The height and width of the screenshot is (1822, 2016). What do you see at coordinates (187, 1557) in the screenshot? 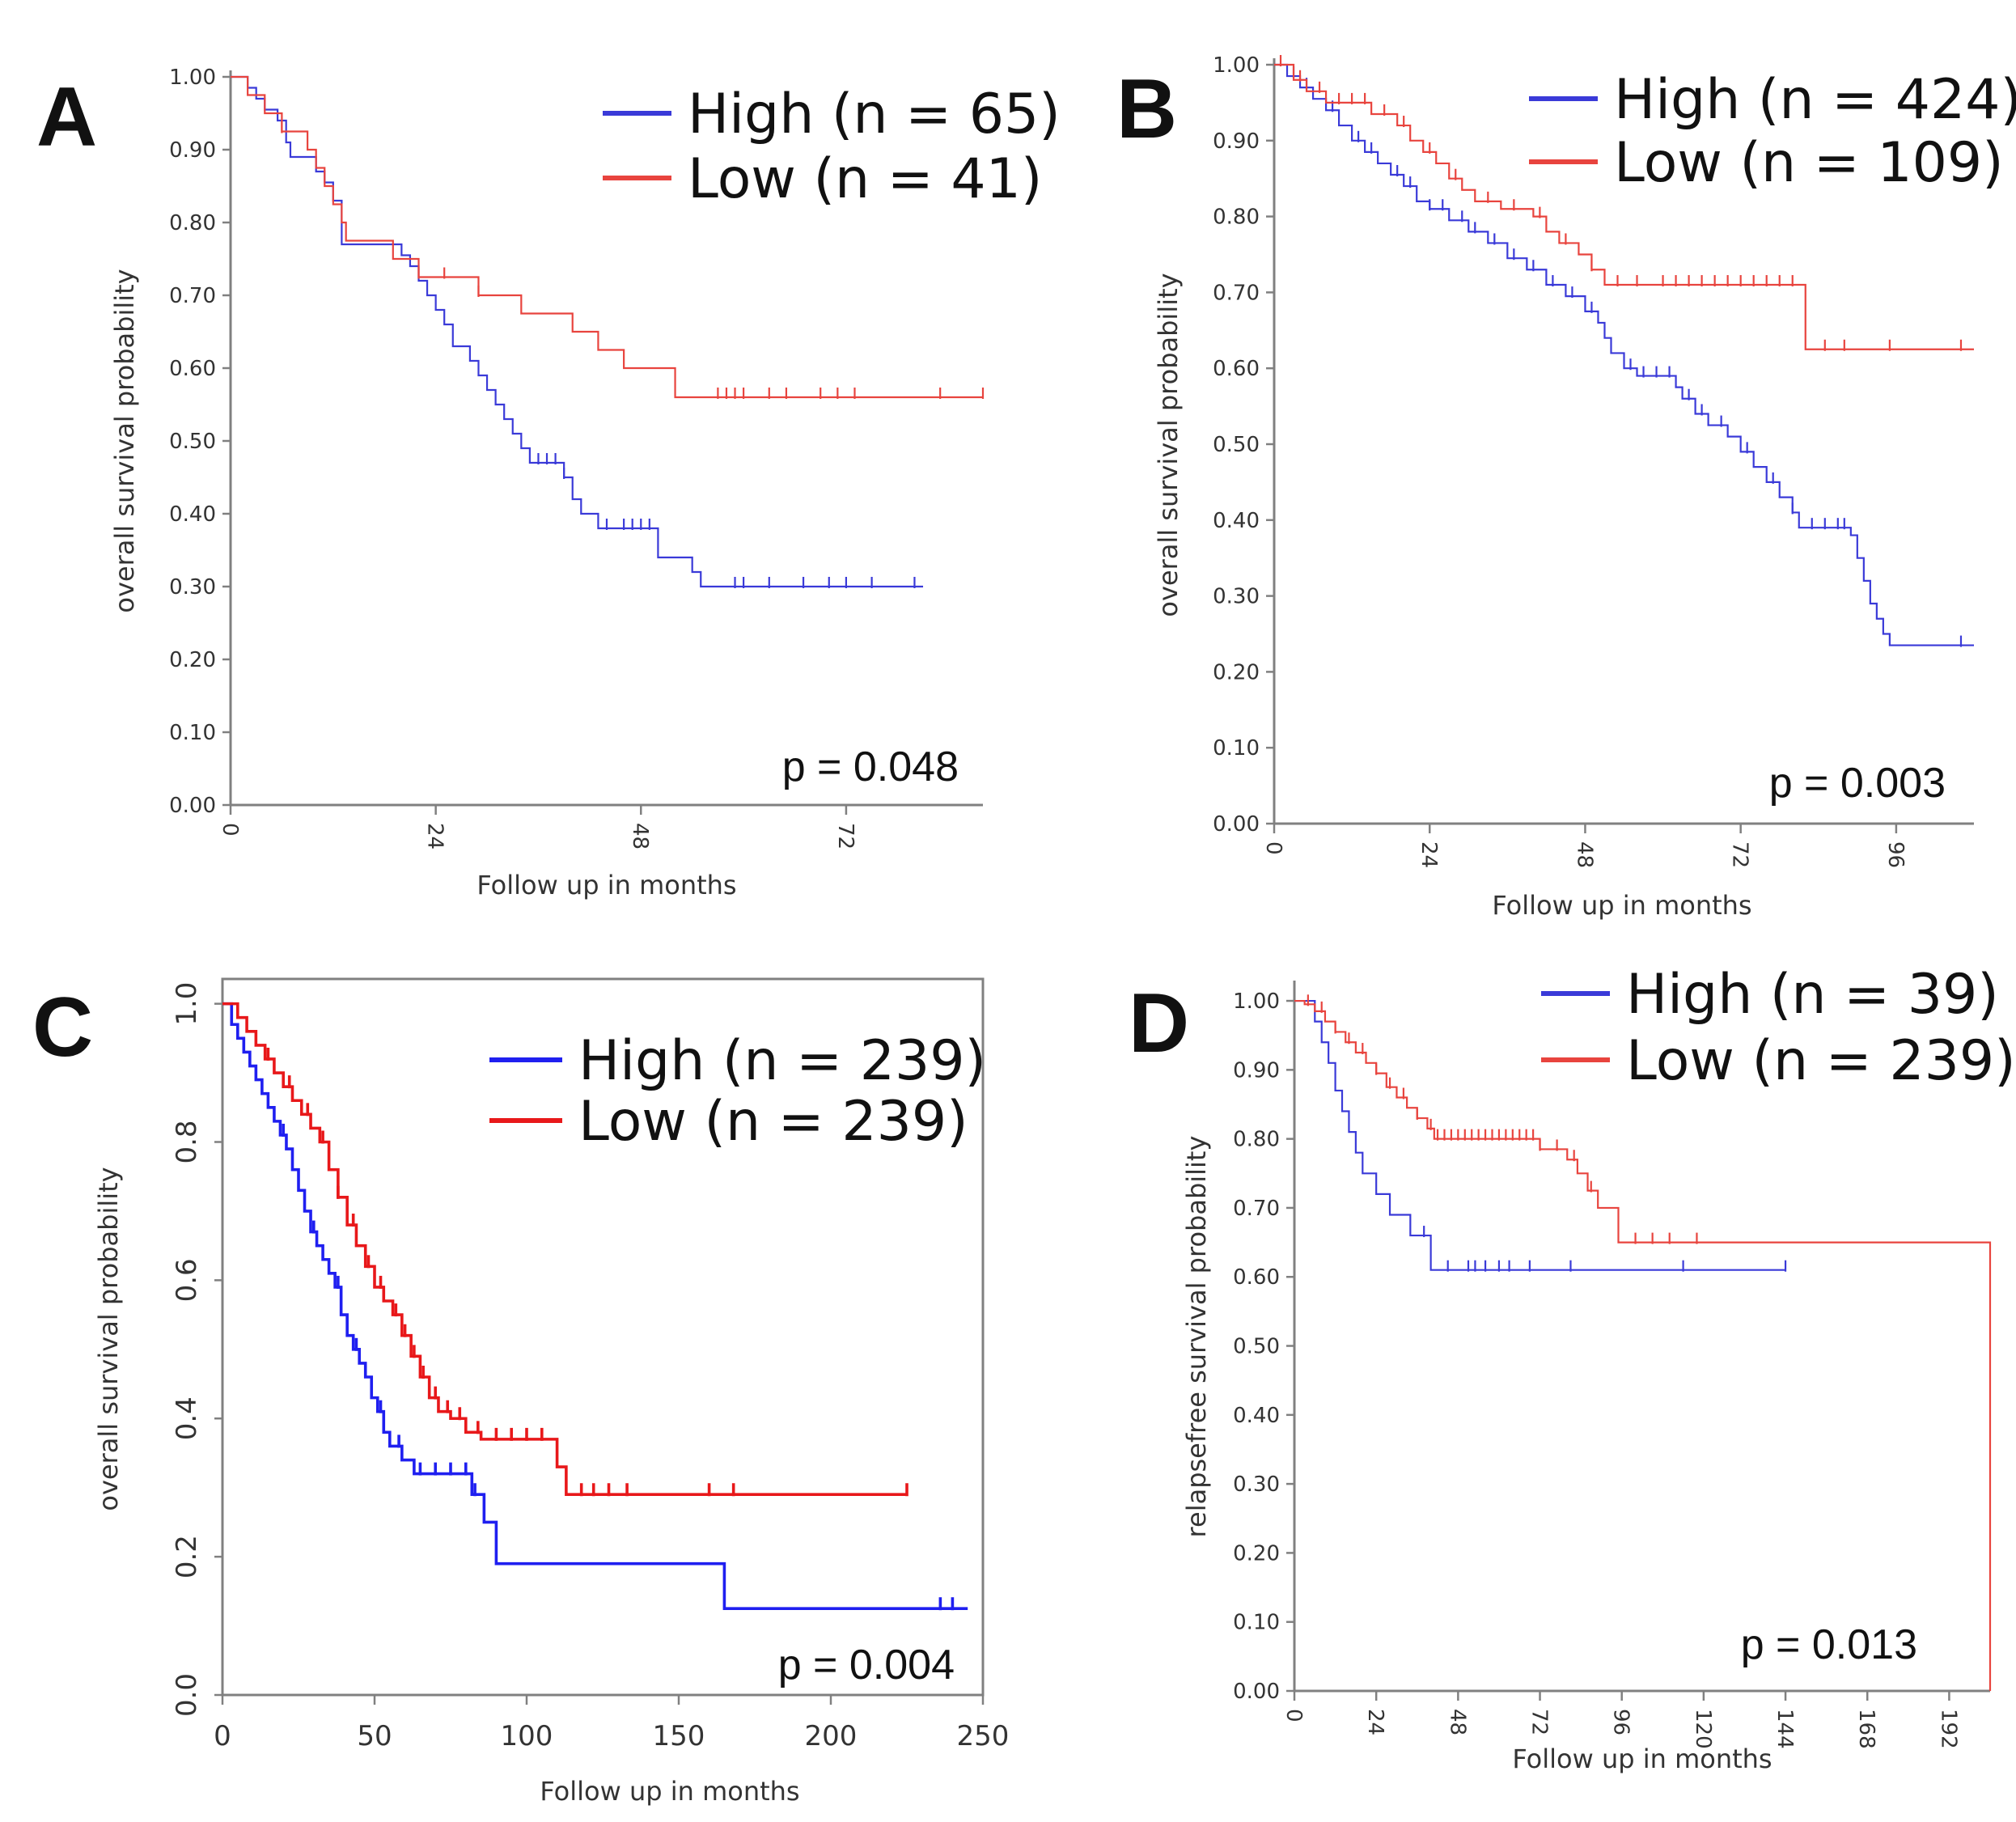
I see `y-tick-label: 0.2` at bounding box center [187, 1557].